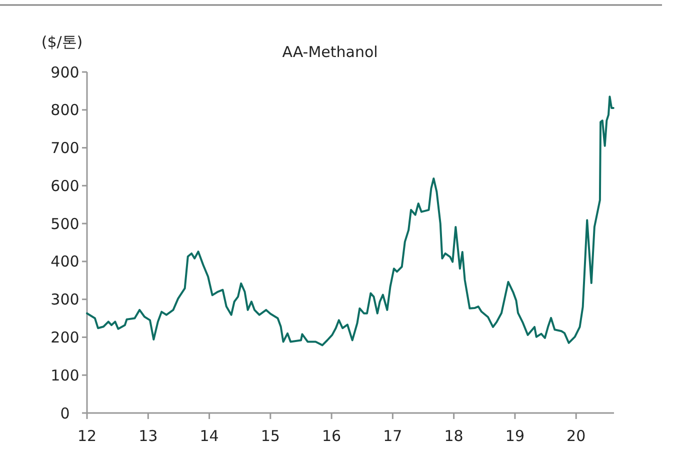 This screenshot has width=673, height=458. I want to click on y-tick-label: 200, so click(65, 337).